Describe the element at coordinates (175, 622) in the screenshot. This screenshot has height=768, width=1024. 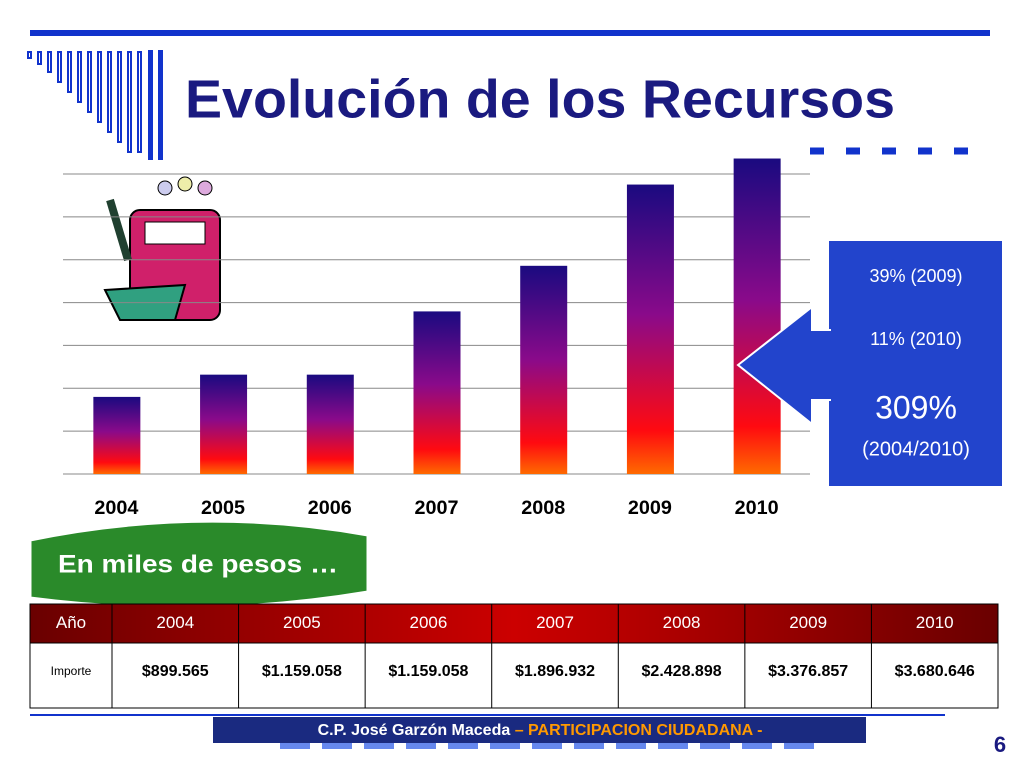
I see `table-header-cell: 2004` at that location.